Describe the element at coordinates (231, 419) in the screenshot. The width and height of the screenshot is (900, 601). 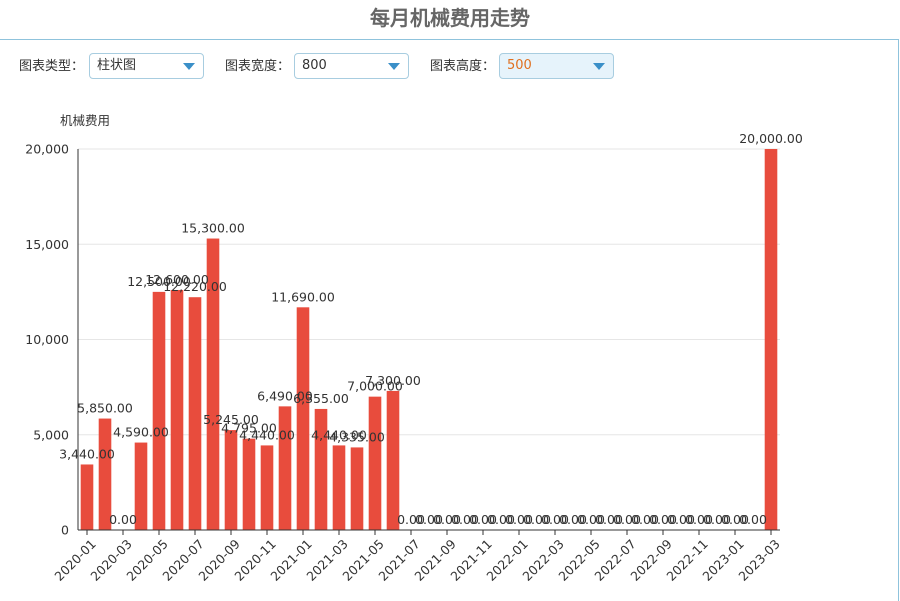
I see `data-label: 5,245.00` at that location.